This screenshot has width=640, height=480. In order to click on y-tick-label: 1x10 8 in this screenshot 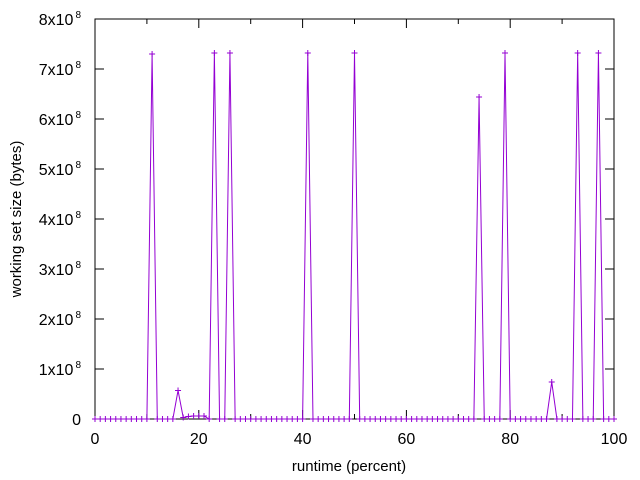, I will do `click(60, 369)`.